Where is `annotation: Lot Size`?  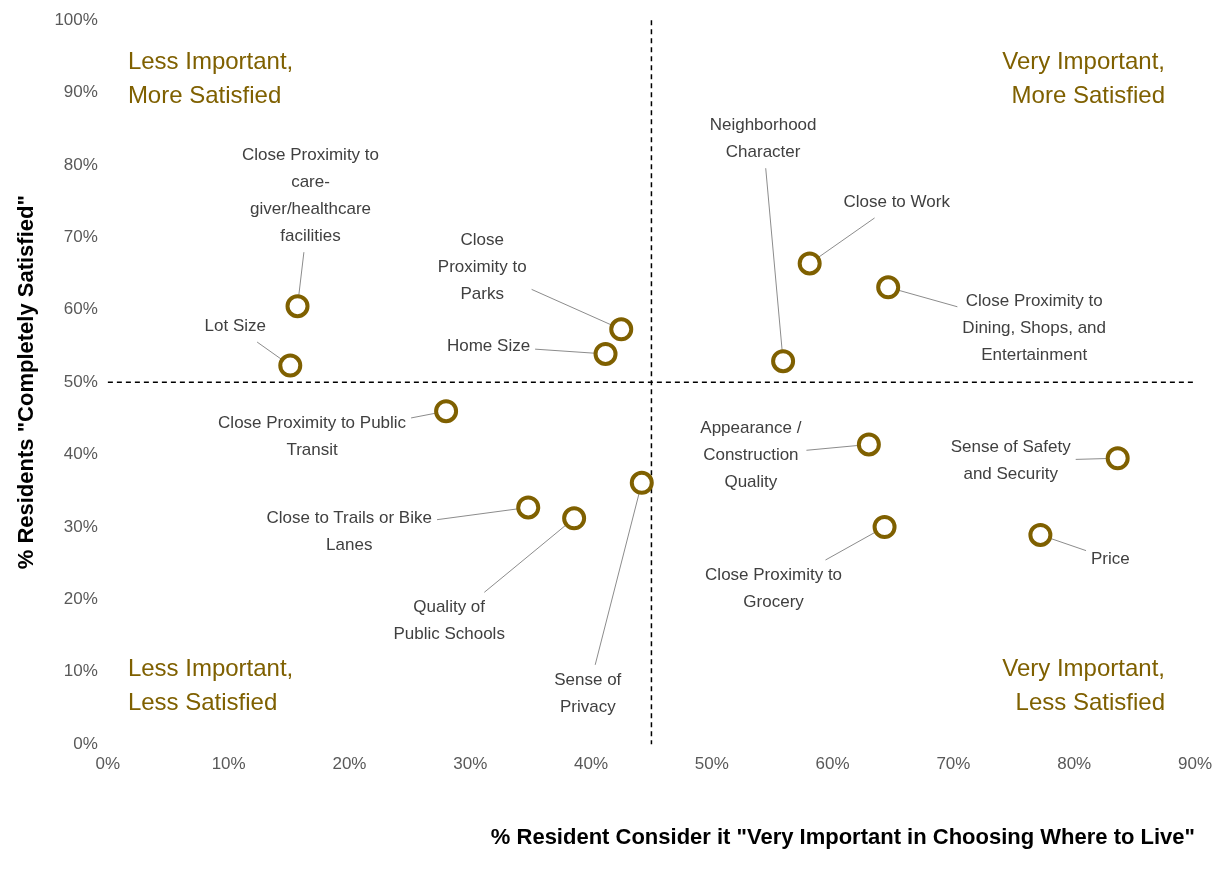
annotation: Lot Size is located at coordinates (235, 326).